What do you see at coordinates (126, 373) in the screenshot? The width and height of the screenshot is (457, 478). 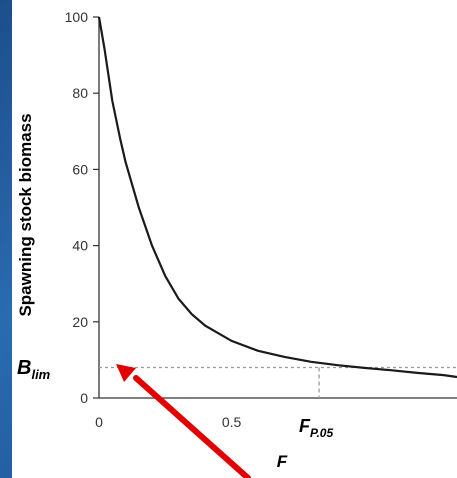 I see `arrow-head` at bounding box center [126, 373].